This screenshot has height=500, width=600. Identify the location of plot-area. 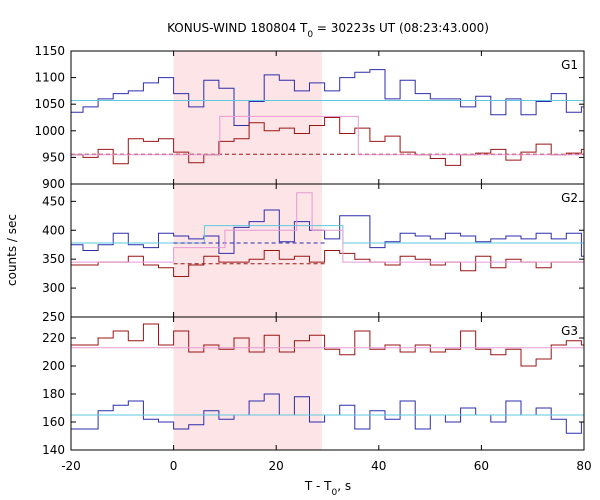
(327, 234).